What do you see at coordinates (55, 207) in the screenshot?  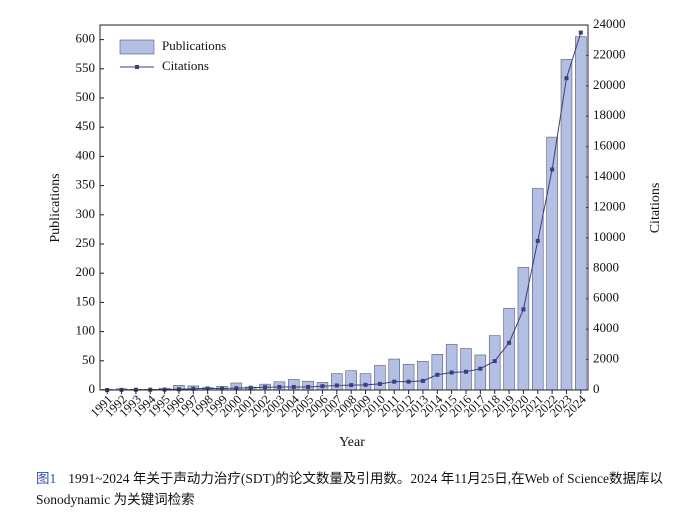 I see `y-axis-title: Publications` at bounding box center [55, 207].